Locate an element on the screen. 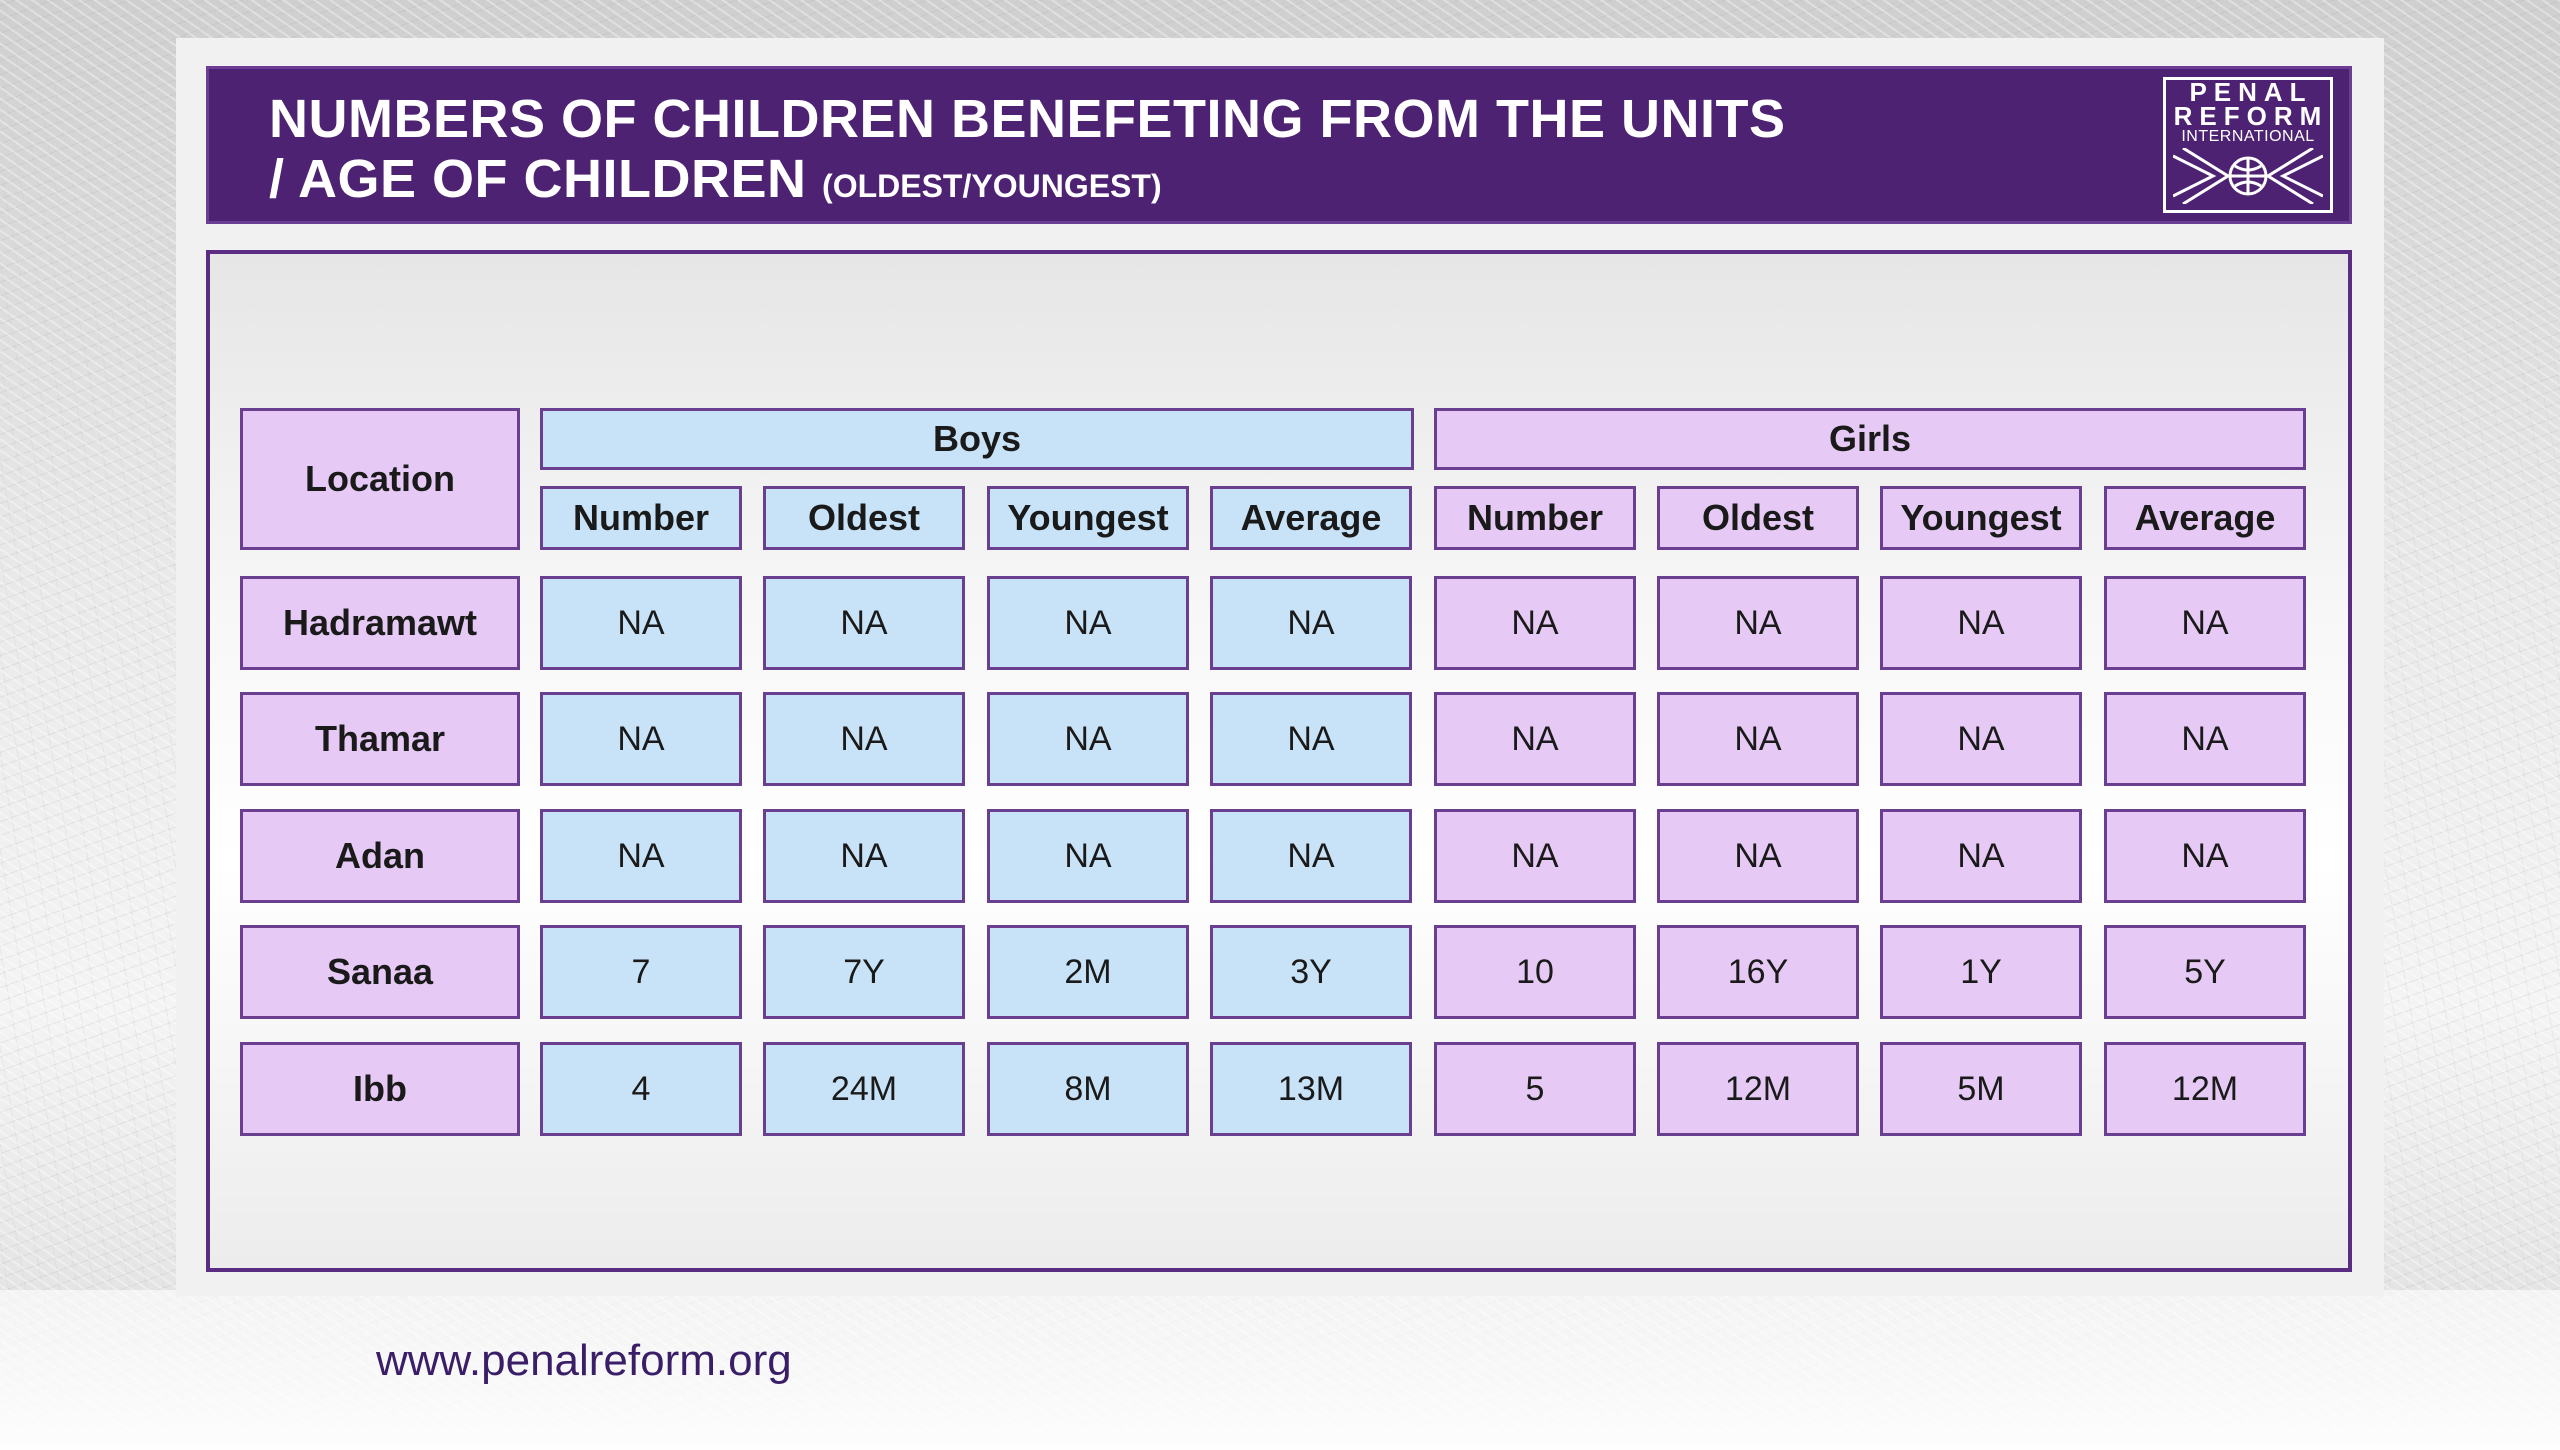 The height and width of the screenshot is (1450, 2560). table-cell: 2M is located at coordinates (1088, 972).